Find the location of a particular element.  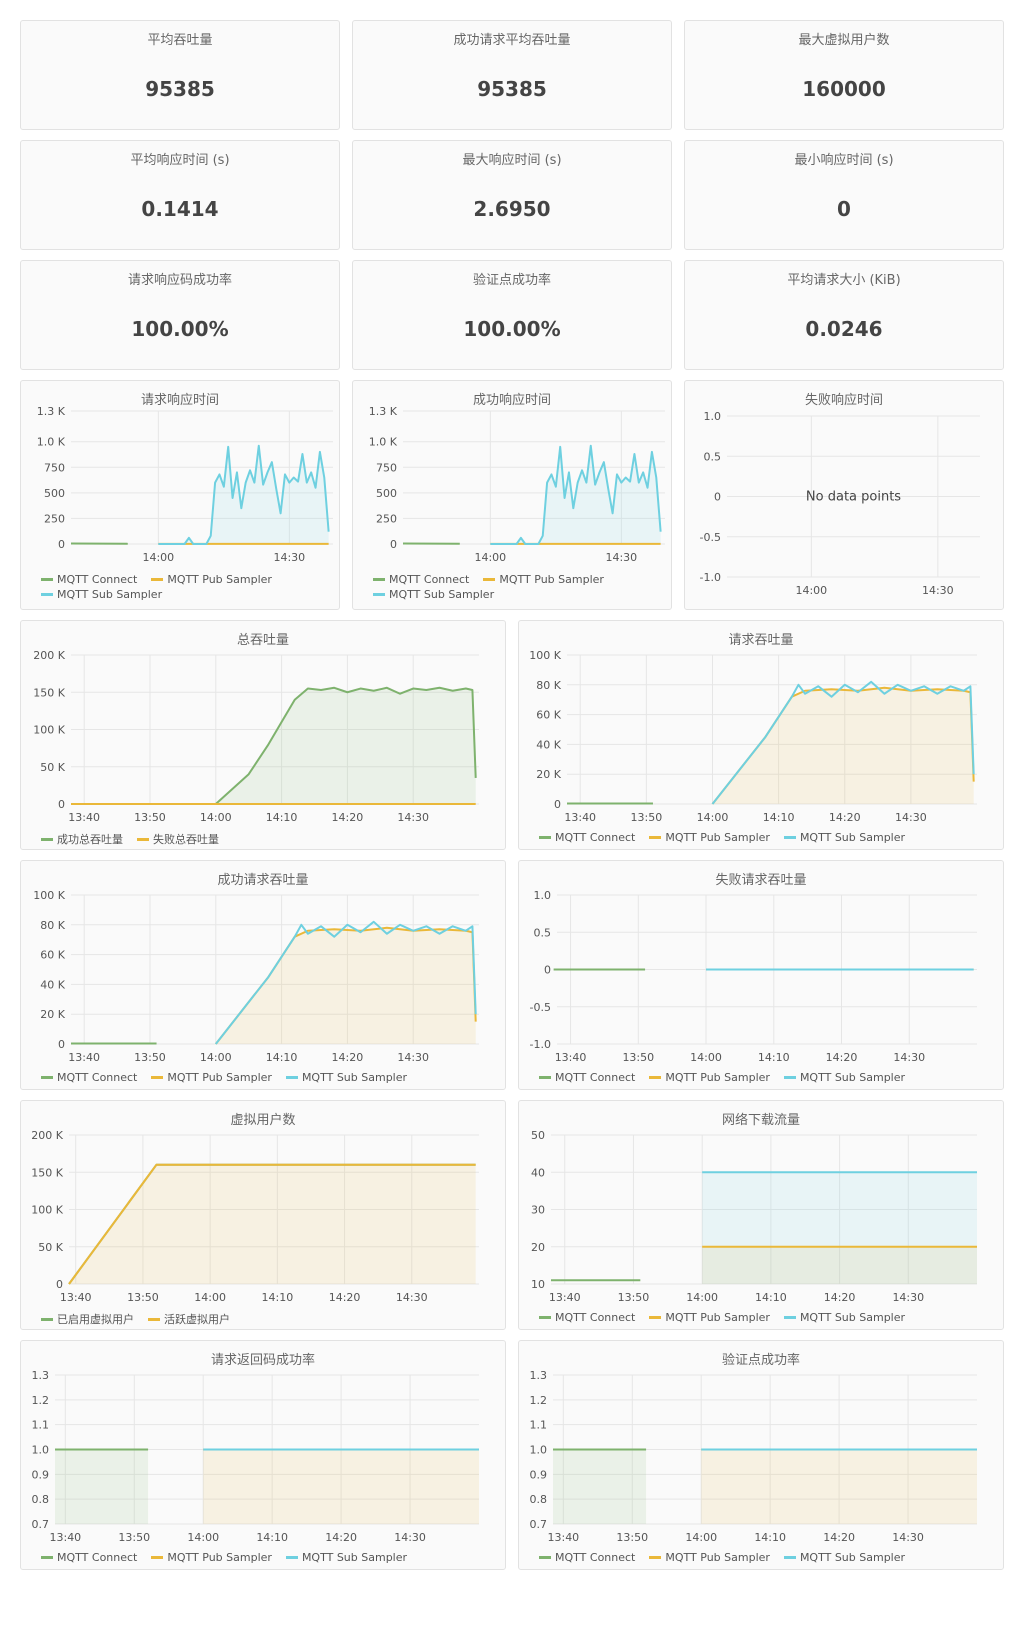

panel-title: 成功请求平均吞吐量 is located at coordinates (512, 40).